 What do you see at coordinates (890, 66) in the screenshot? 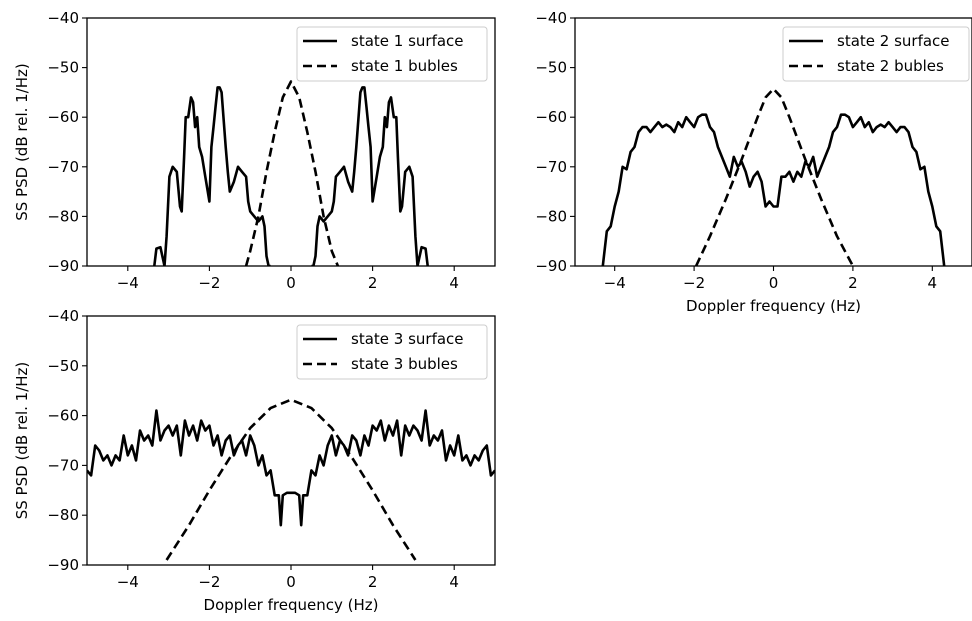
I see `legend-entry: state 2 bubles` at bounding box center [890, 66].